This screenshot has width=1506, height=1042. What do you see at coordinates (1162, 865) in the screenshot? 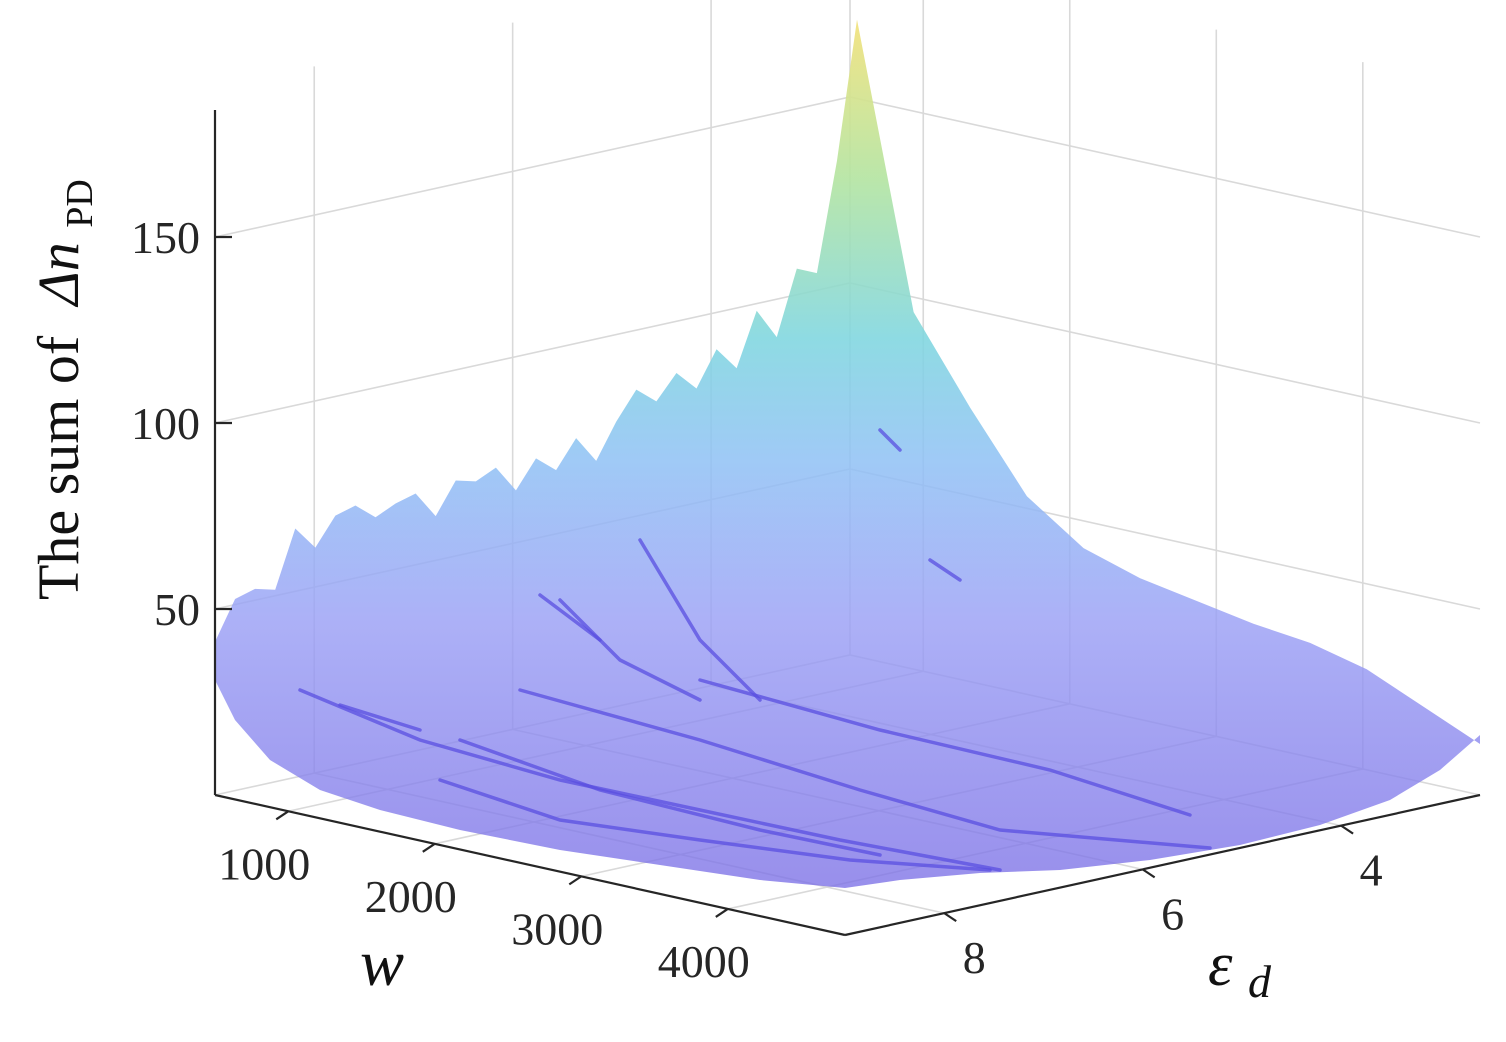
I see `eps-axis-line` at bounding box center [1162, 865].